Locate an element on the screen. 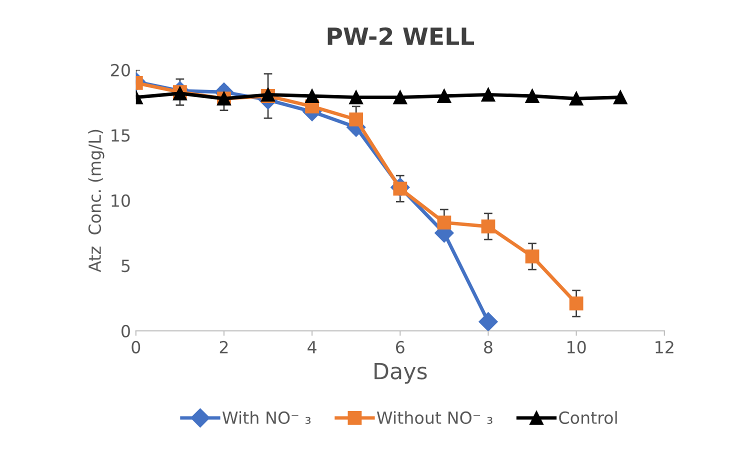 This screenshot has width=755, height=466. legend-label: Without NO⁻ ₃ is located at coordinates (434, 417).